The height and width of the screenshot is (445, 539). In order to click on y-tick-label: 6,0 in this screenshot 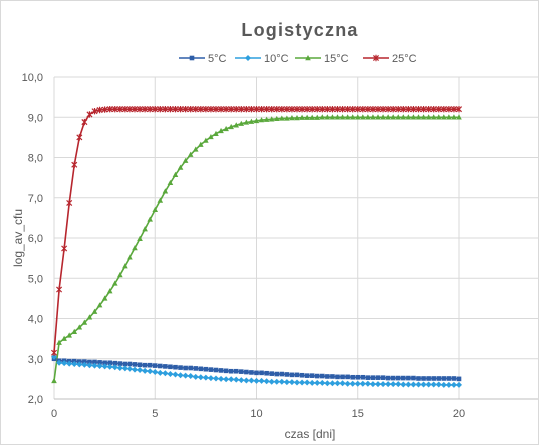, I will do `click(35, 239)`.